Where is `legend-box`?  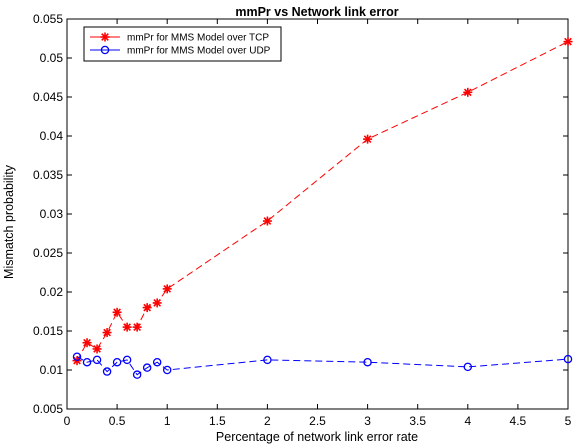
legend-box is located at coordinates (182, 44).